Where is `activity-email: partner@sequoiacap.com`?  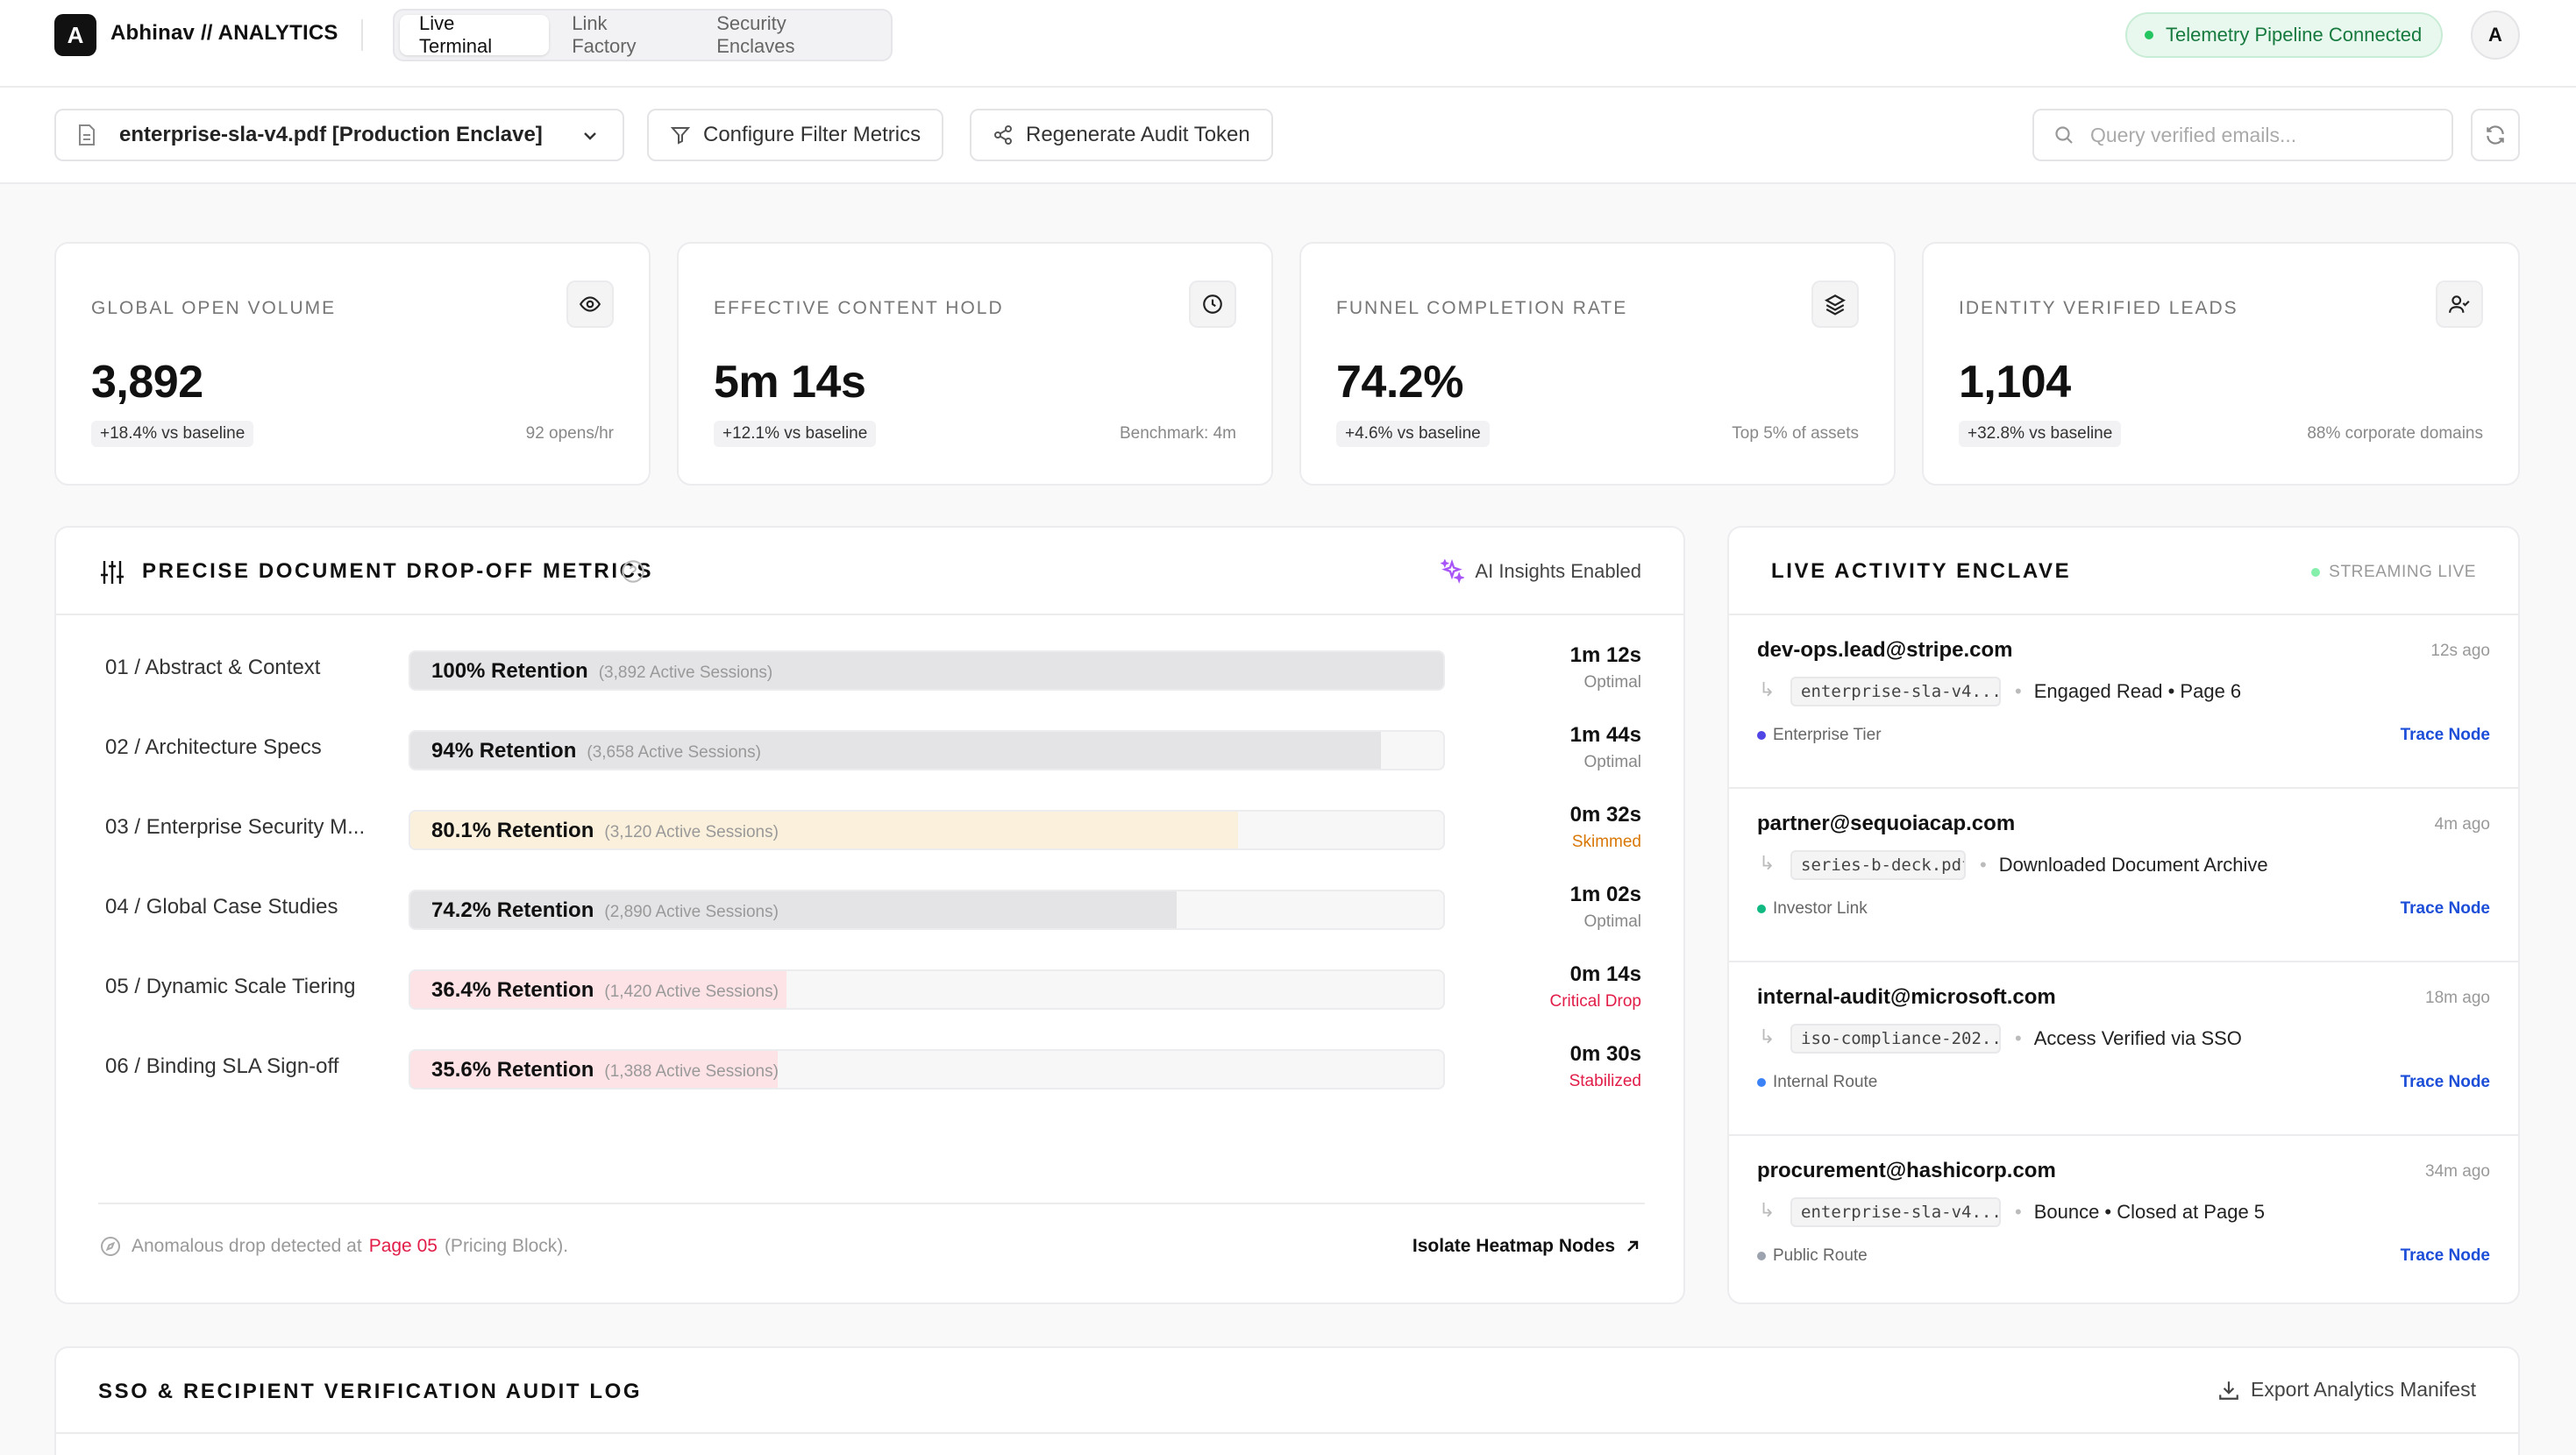
activity-email: partner@sequoiacap.com is located at coordinates (1886, 823).